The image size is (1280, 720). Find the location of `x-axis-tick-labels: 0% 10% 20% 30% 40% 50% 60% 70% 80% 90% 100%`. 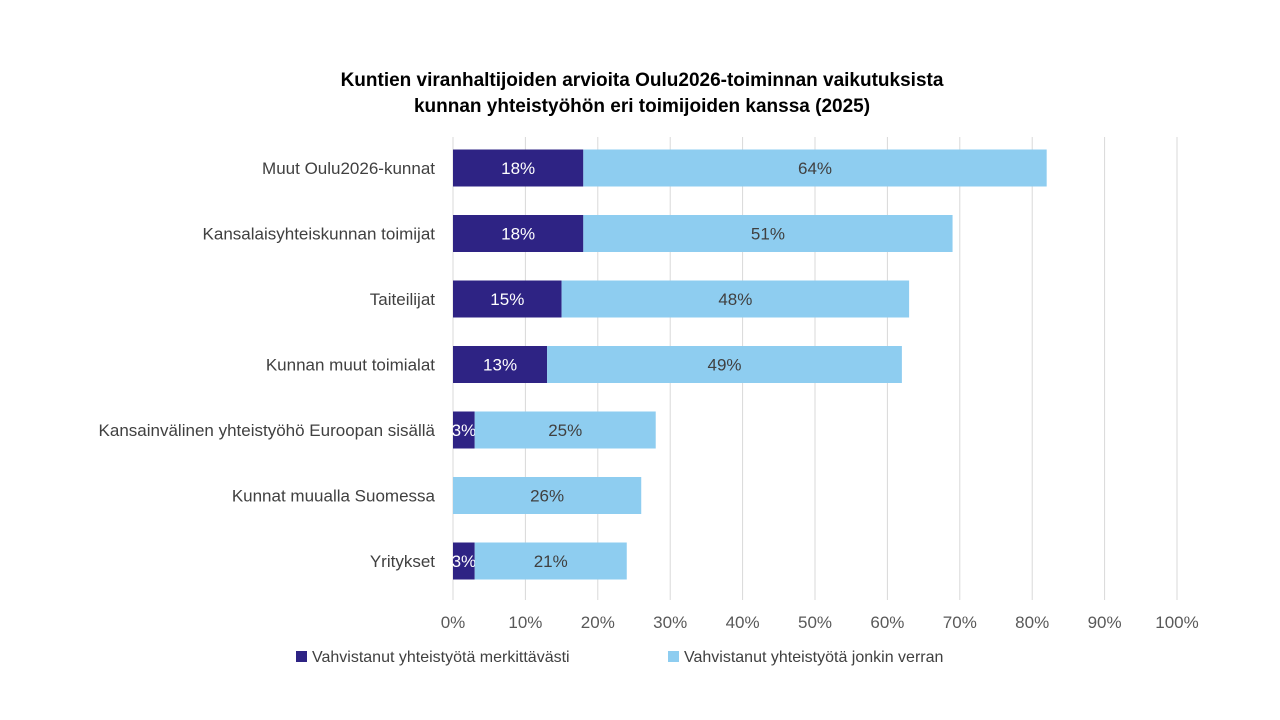

x-axis-tick-labels: 0% 10% 20% 30% 40% 50% 60% 70% 80% 90% 100% is located at coordinates (820, 622).